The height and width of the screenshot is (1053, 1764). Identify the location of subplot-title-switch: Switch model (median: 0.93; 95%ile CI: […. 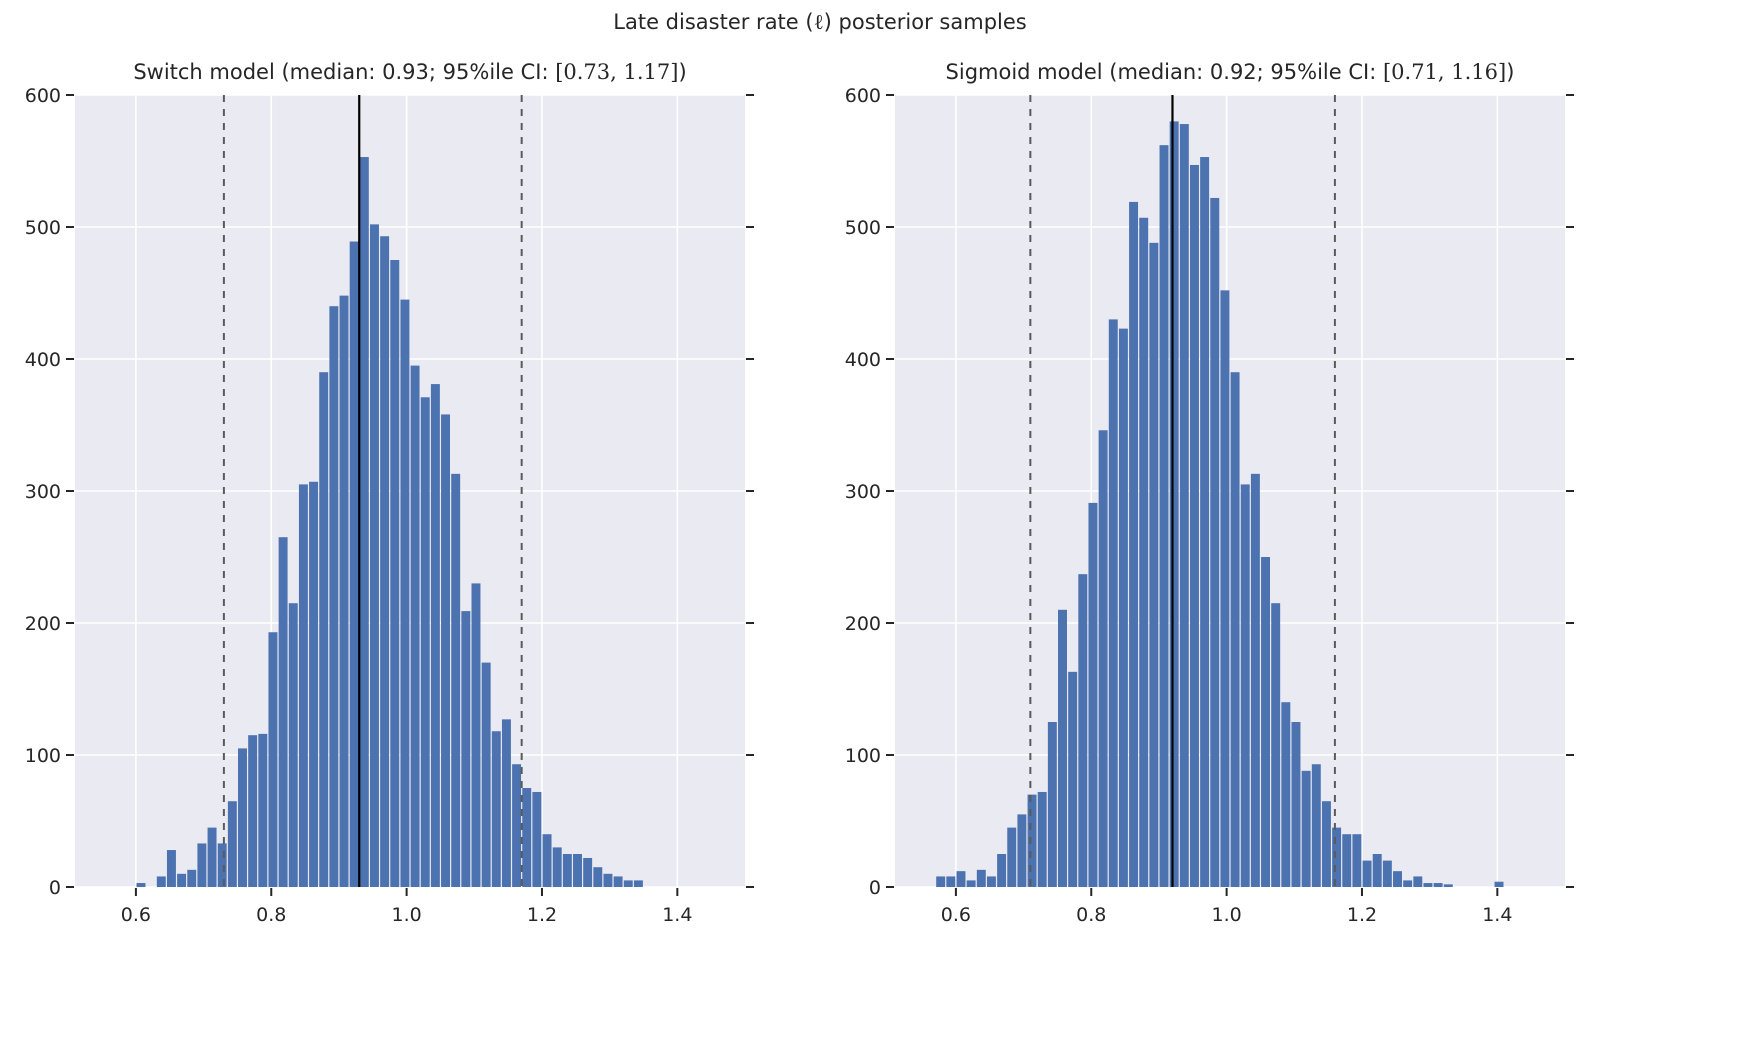
(410, 72).